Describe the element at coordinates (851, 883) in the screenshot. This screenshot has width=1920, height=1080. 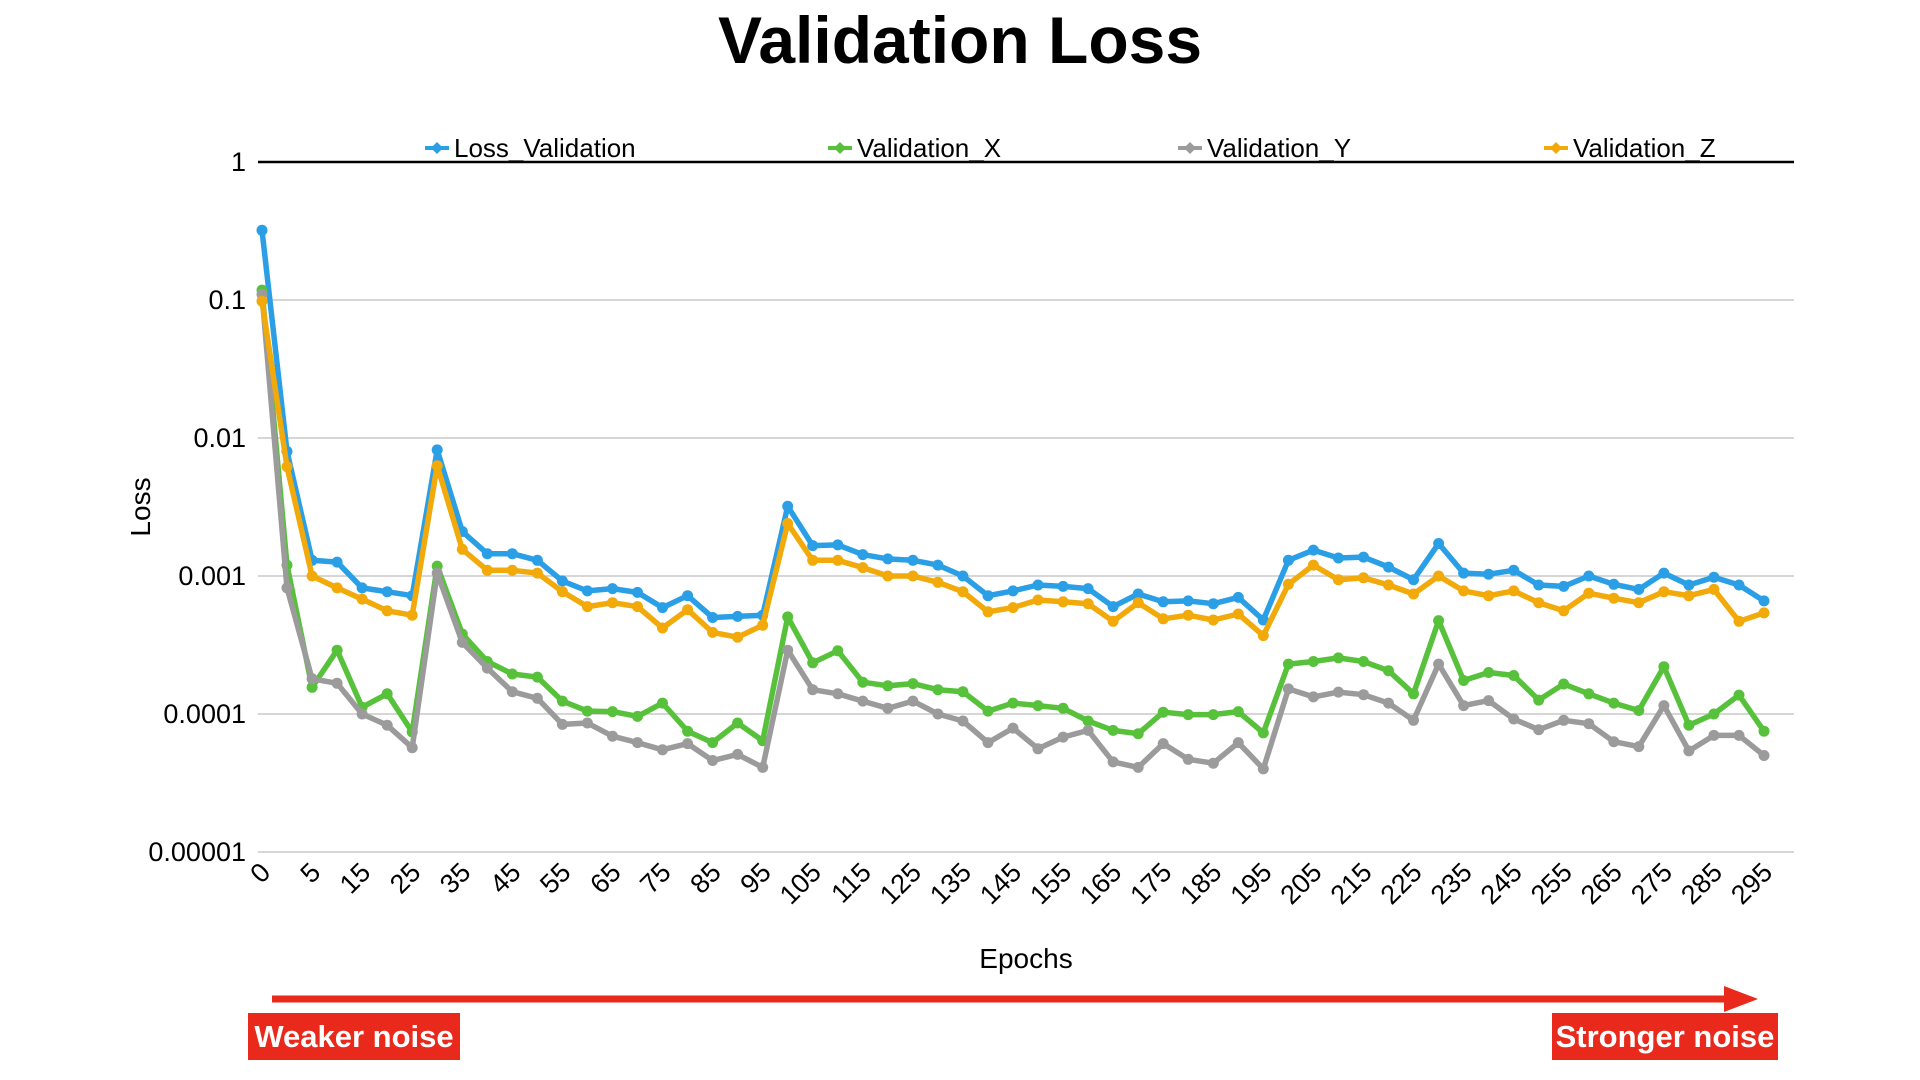
I see `x-tick-label: 115` at that location.